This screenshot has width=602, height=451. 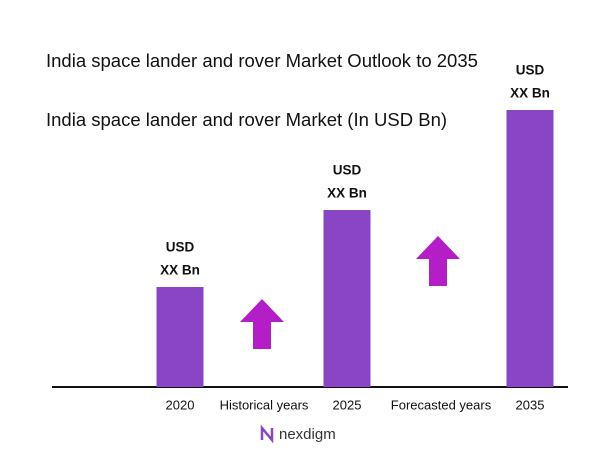 I want to click on x-tick-label: 2025, so click(x=347, y=404).